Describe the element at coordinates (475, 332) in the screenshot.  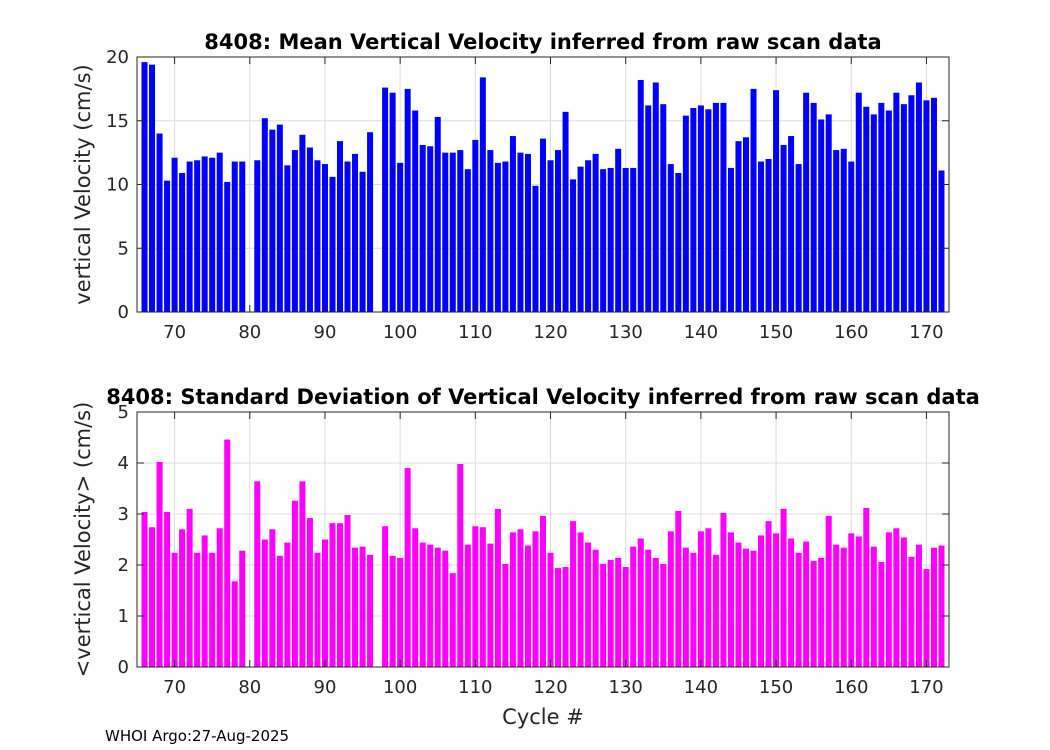
I see `x-tick-label: 110` at that location.